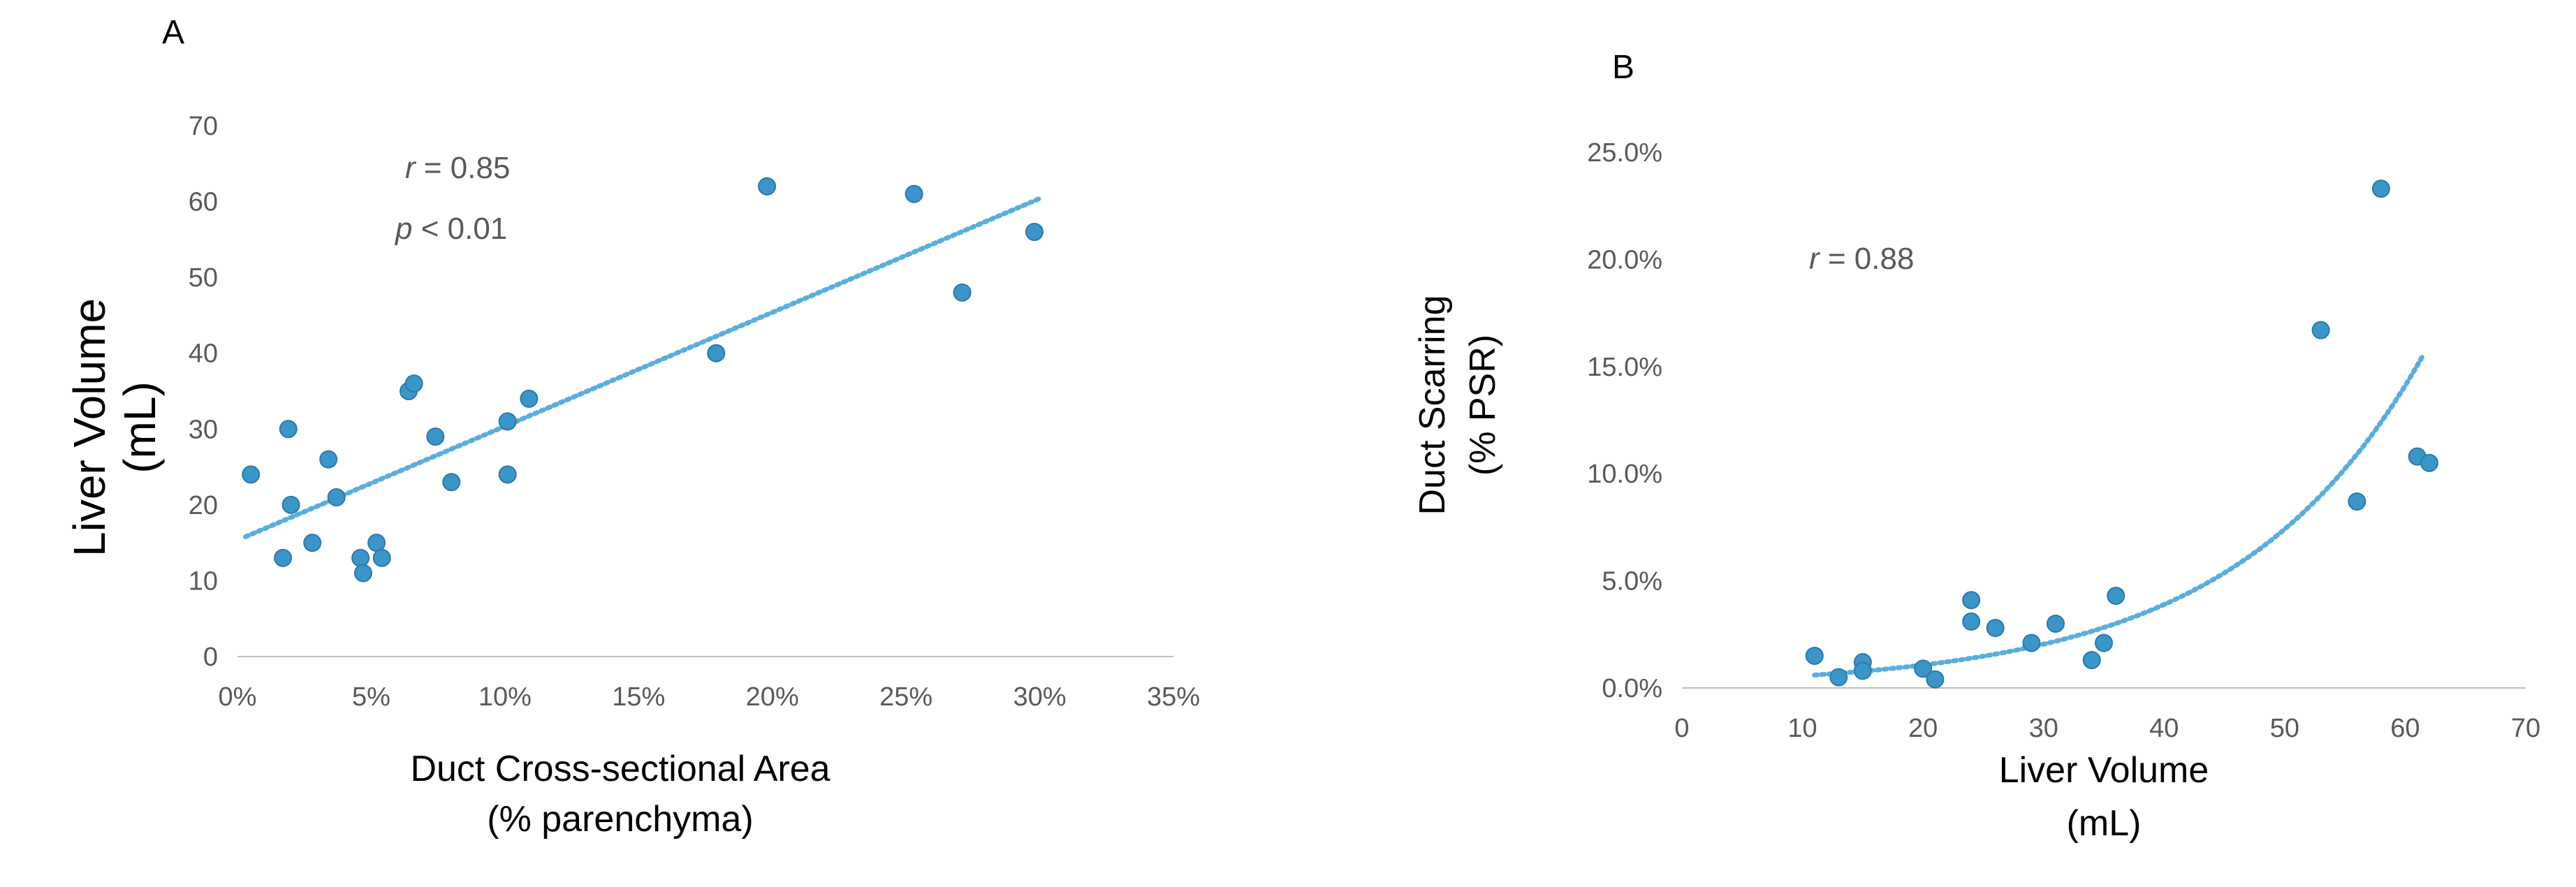  I want to click on panel-a-ylabel-line1: Liver Volume, so click(89, 427).